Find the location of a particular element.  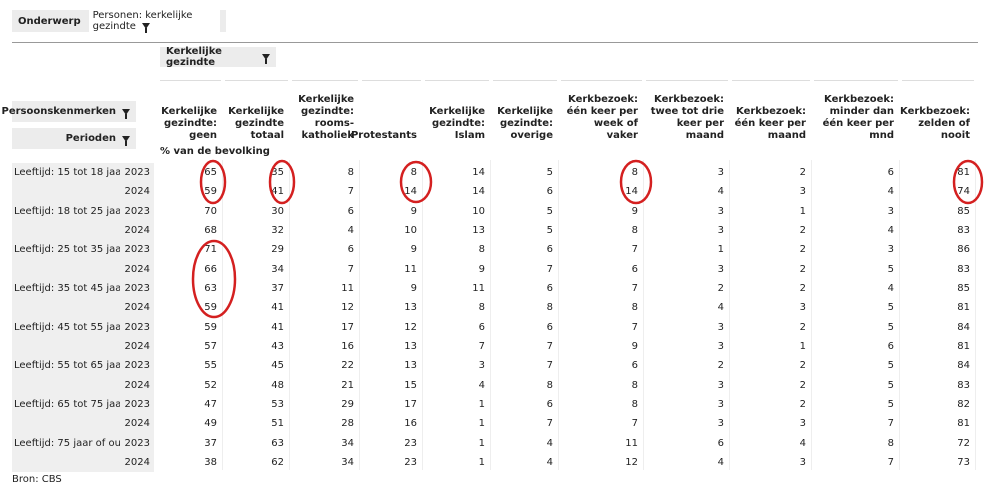

cell: 32 is located at coordinates (277, 230).